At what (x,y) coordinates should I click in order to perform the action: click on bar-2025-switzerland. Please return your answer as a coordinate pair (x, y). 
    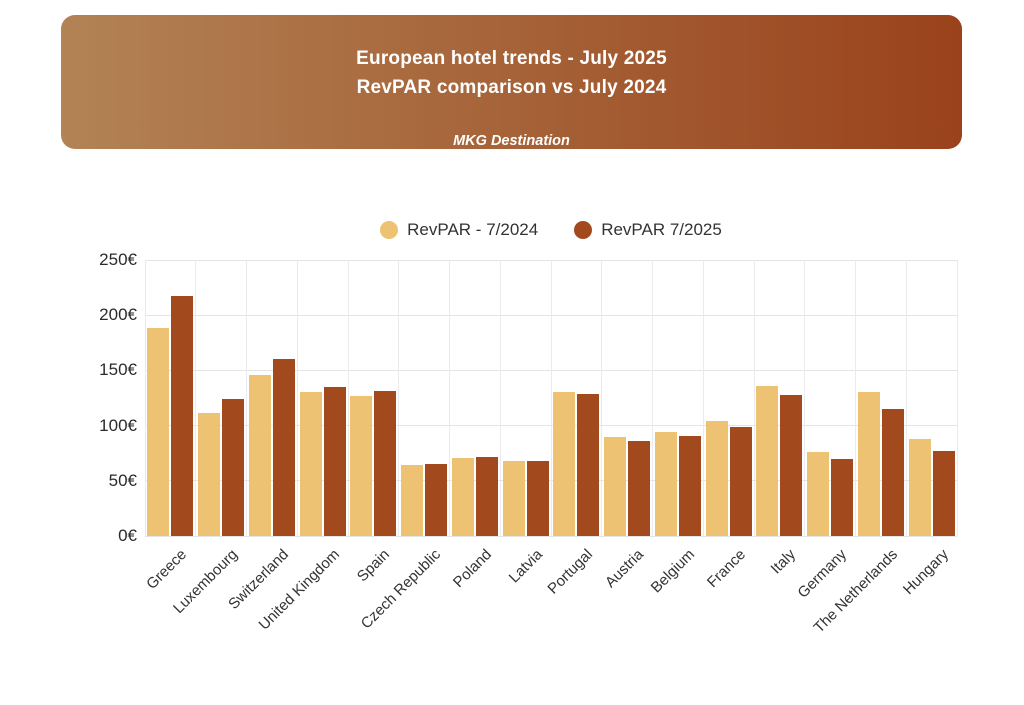
    Looking at the image, I should click on (283, 447).